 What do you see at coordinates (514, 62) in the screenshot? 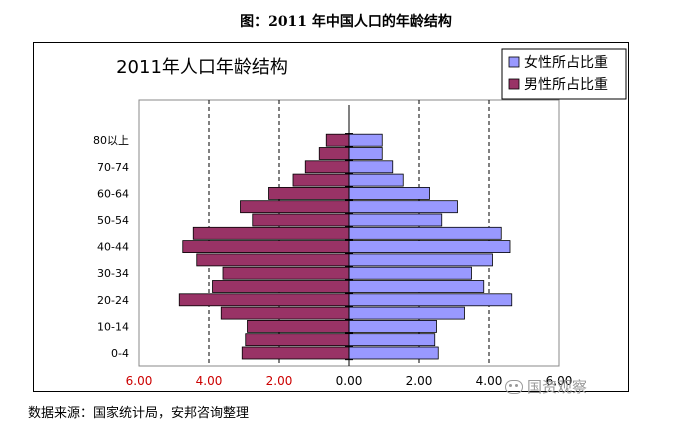
I see `legend-swatch-female` at bounding box center [514, 62].